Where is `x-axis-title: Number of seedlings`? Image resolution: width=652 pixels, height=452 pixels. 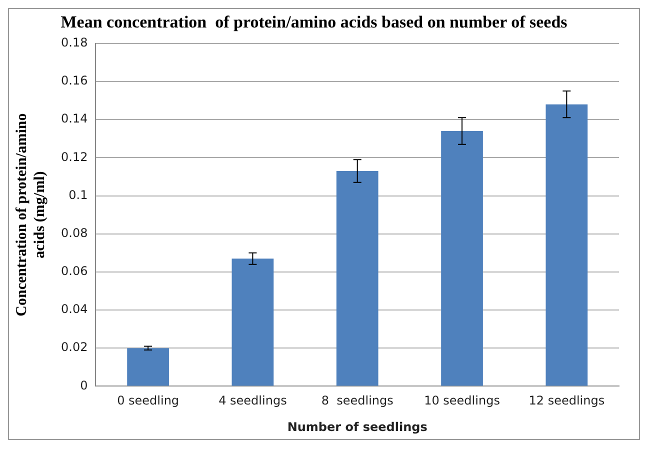 x-axis-title: Number of seedlings is located at coordinates (357, 427).